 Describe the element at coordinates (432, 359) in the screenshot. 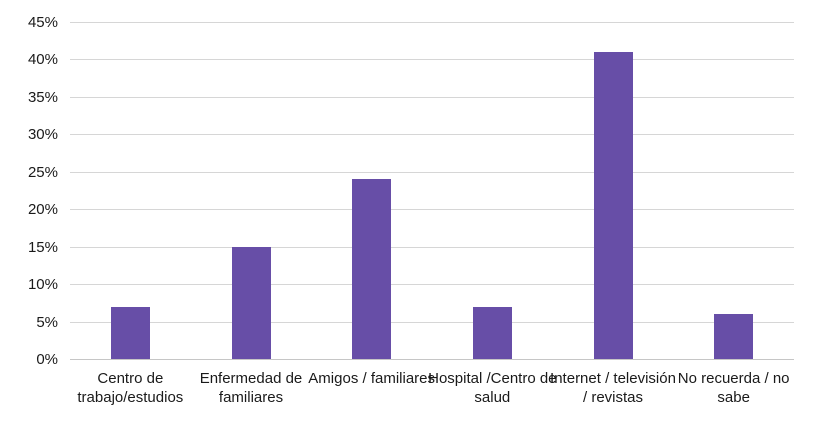

I see `x-axis-baseline` at that location.